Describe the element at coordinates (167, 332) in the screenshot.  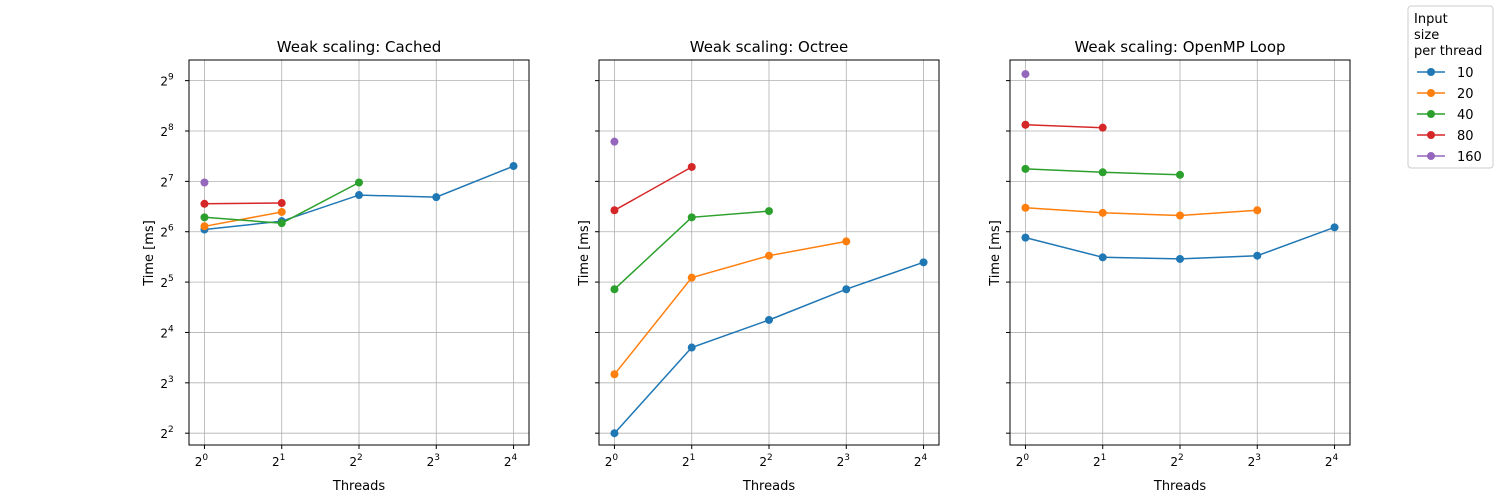
I see `y-tick-label: 24` at that location.